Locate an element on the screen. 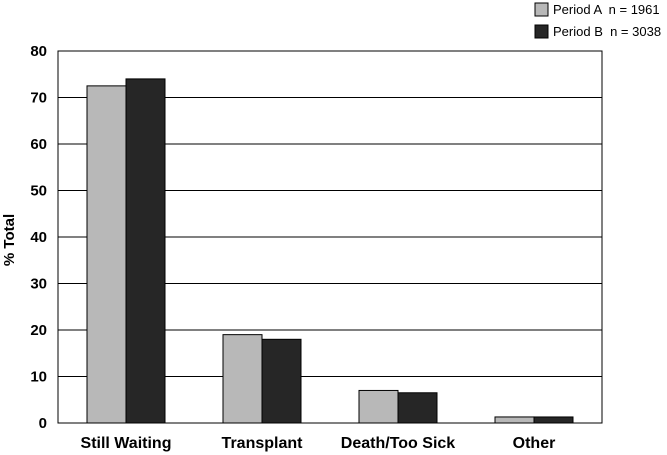 The width and height of the screenshot is (667, 455). legend-label: Period A n = 1961 is located at coordinates (606, 9).